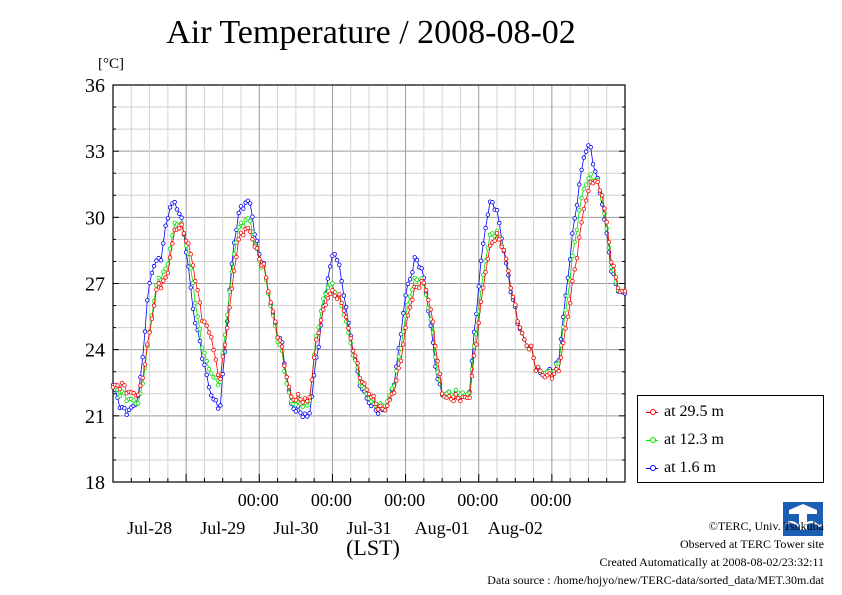  Describe the element at coordinates (442, 528) in the screenshot. I see `x-date-label: Aug-01` at that location.